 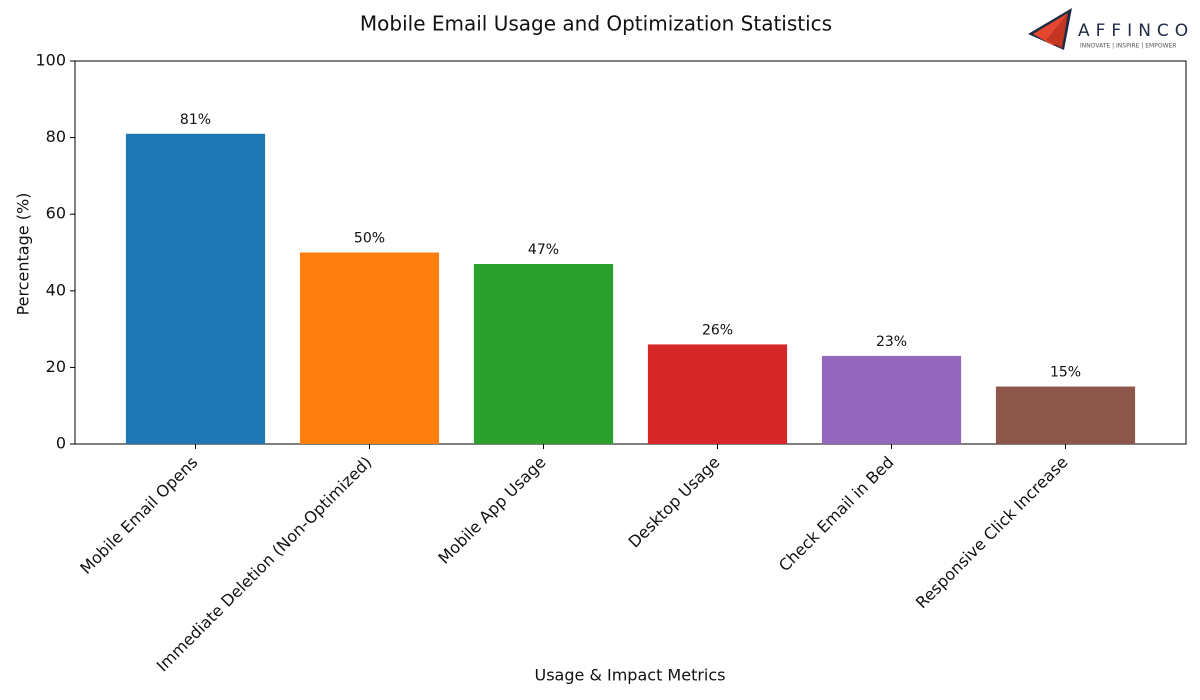 What do you see at coordinates (264, 564) in the screenshot?
I see `x-tick-label: Immediate Deletion (Non-Optimized)` at bounding box center [264, 564].